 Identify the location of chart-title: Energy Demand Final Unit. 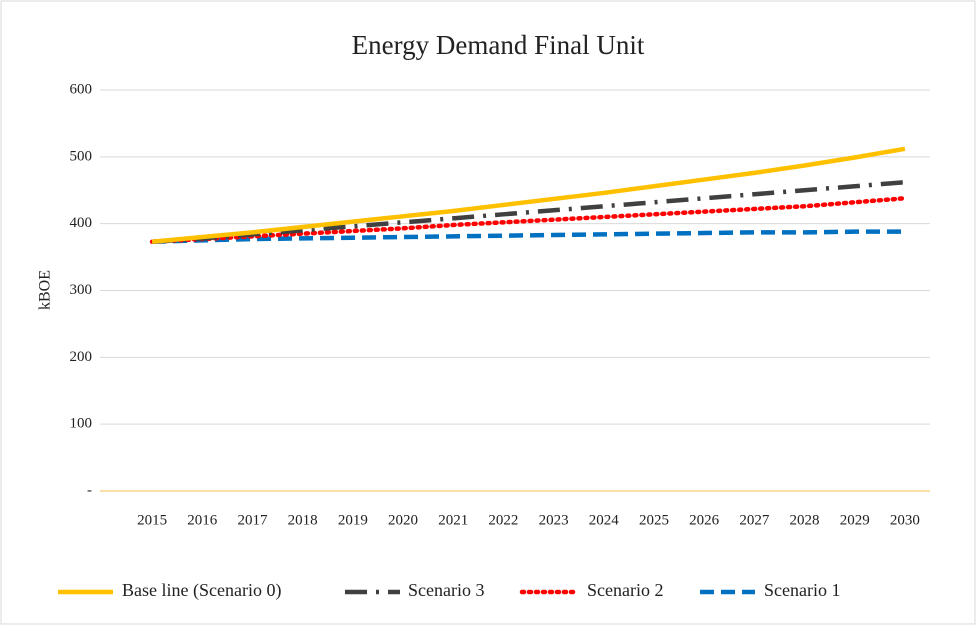
(498, 45).